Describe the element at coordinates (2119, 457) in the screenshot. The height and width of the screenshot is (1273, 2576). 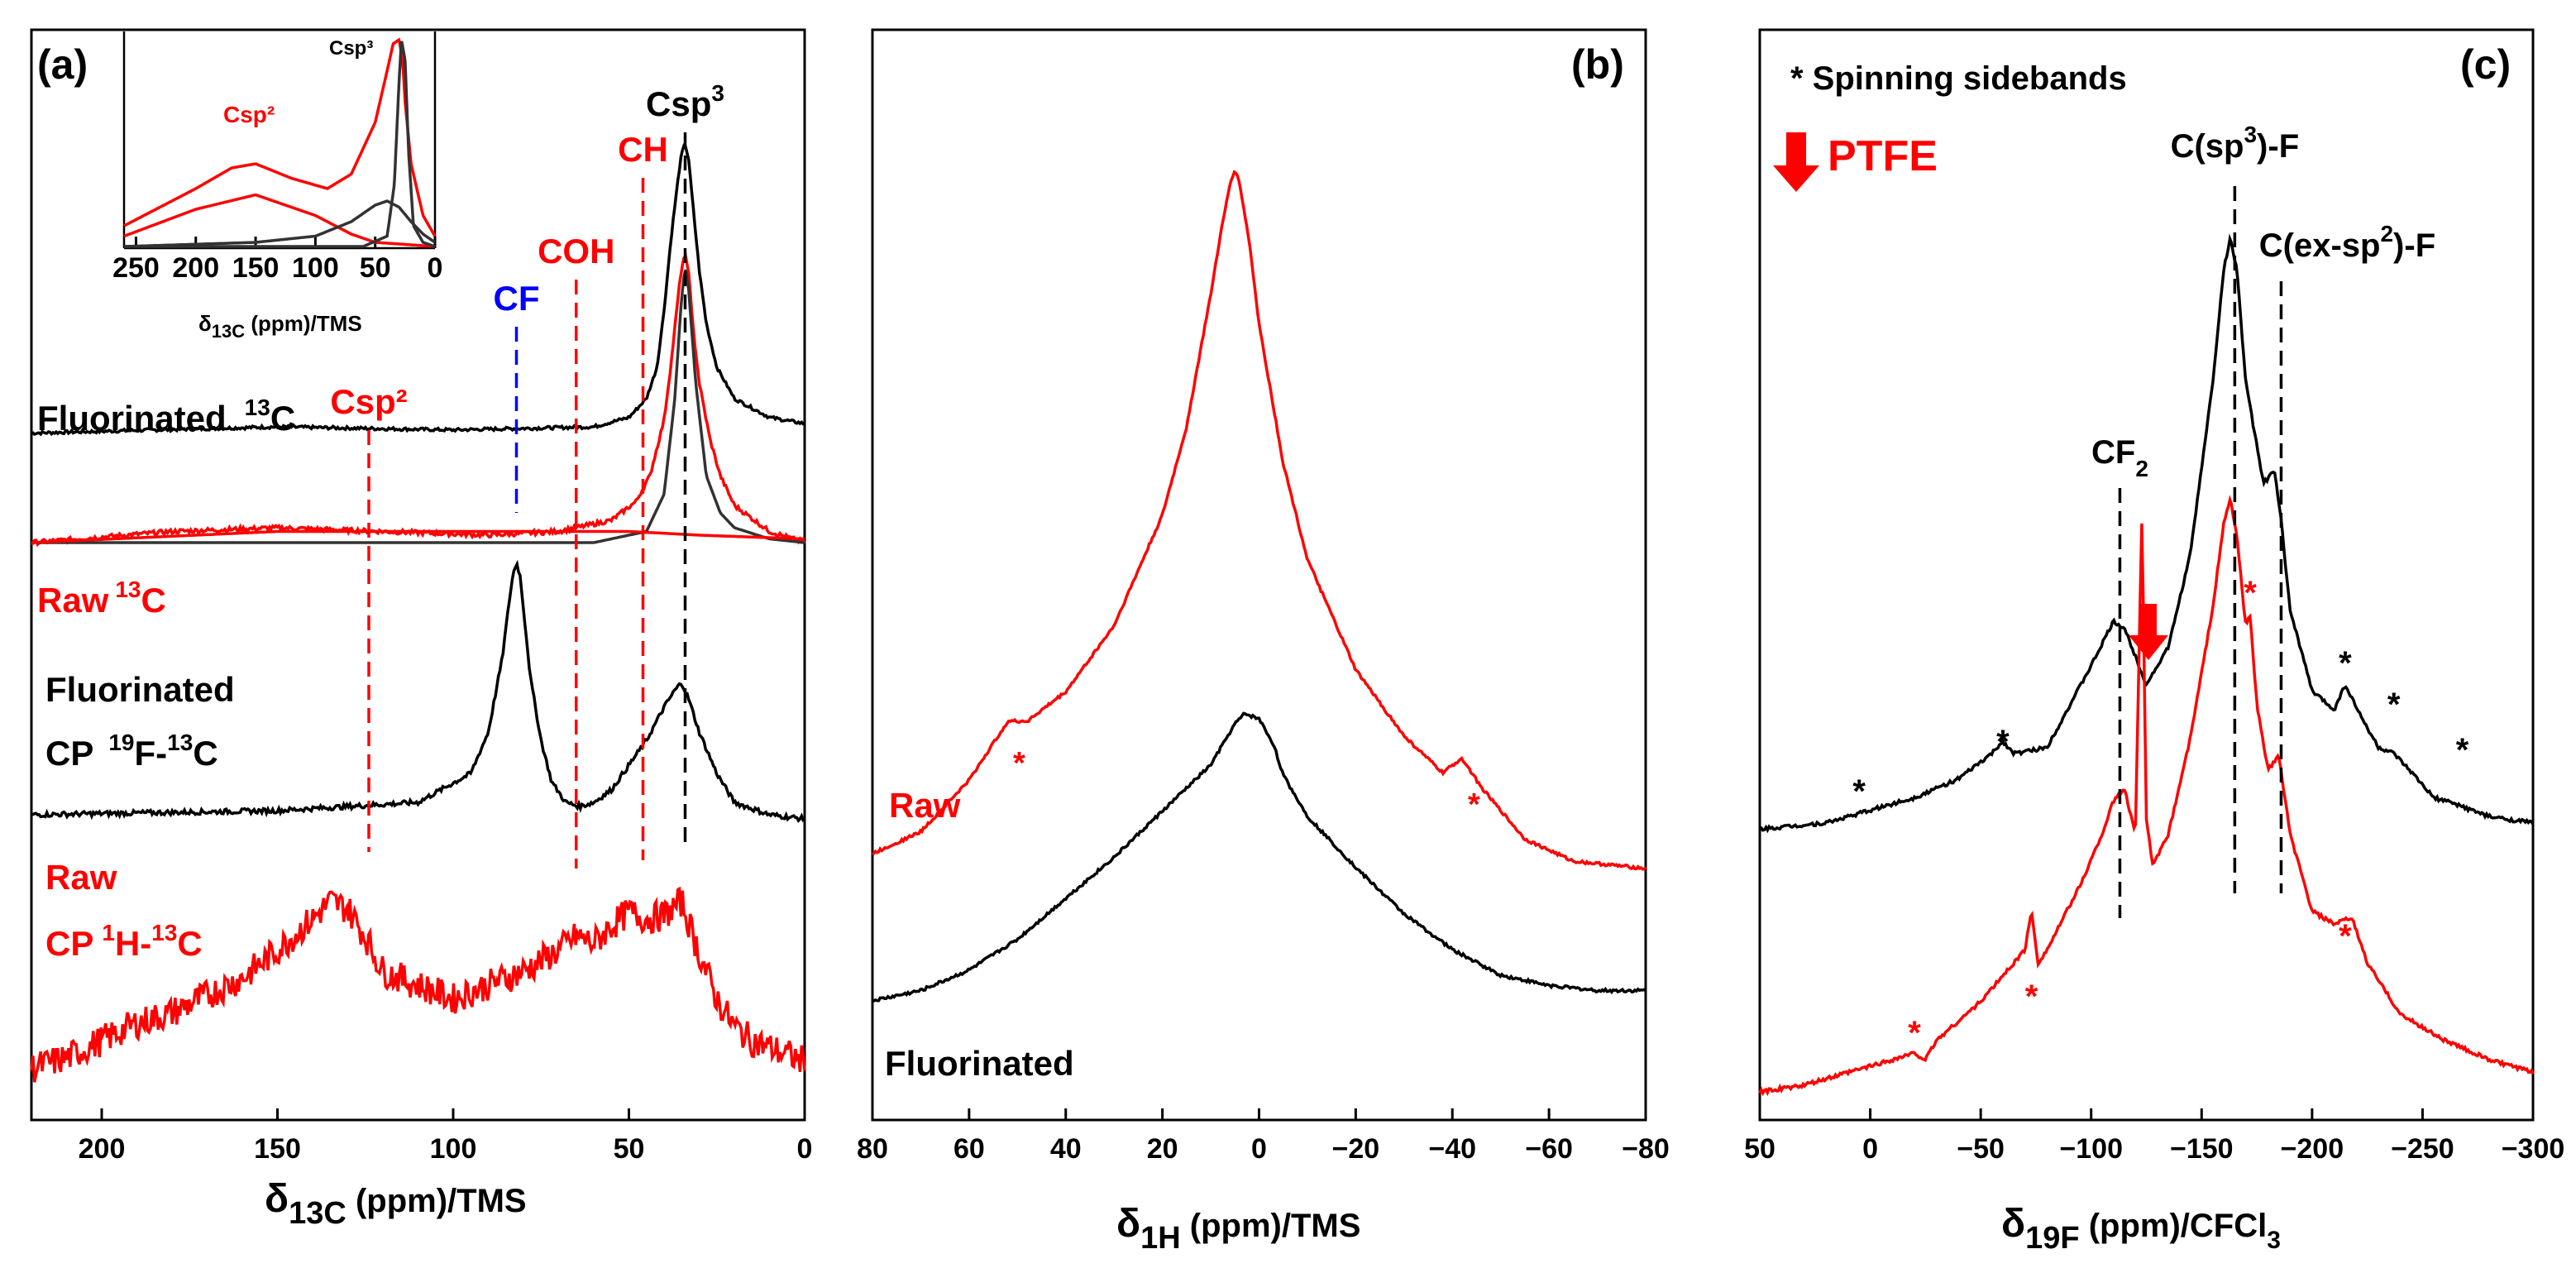
I see `panel-c-marker-label-0: CF2` at that location.